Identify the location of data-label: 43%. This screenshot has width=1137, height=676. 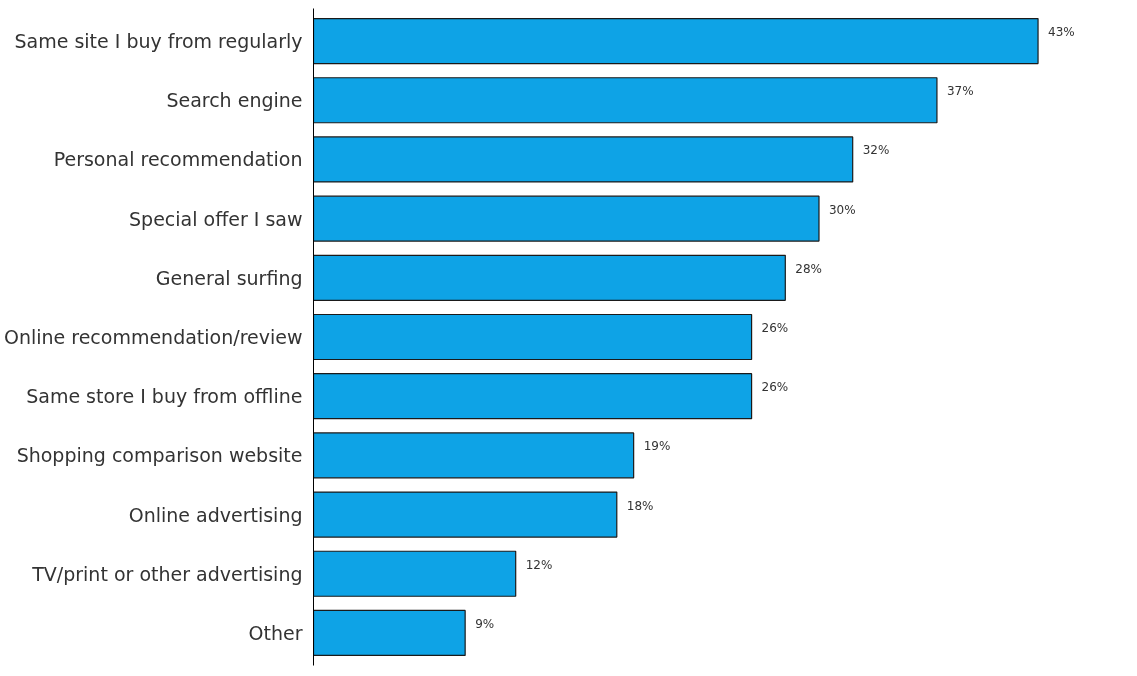
(1061, 32).